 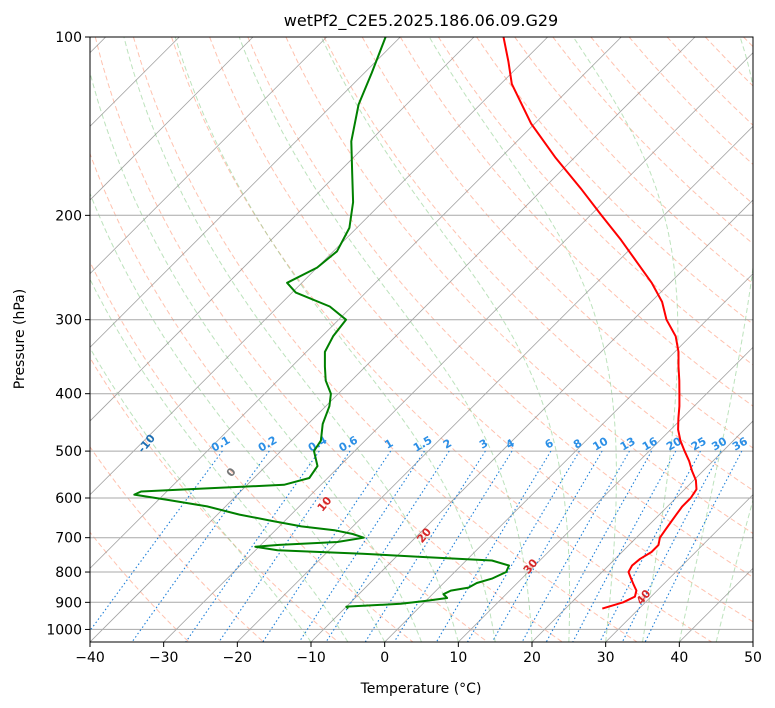 What do you see at coordinates (164, 658) in the screenshot?
I see `x-tick-label: −30` at bounding box center [164, 658].